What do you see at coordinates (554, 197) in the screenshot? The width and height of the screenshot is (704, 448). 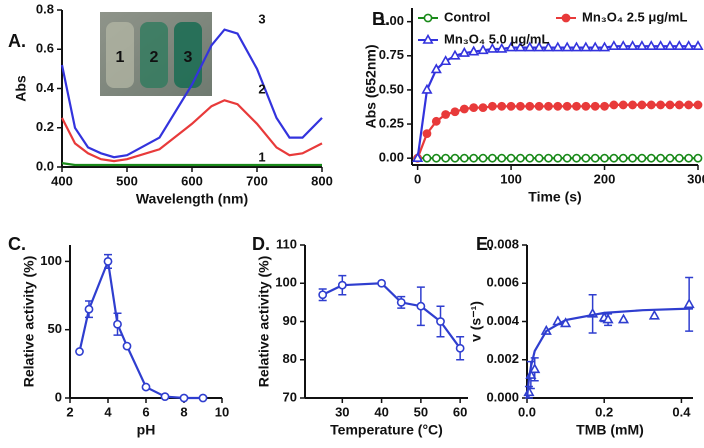 I see `x-axis-title: Time (s)` at bounding box center [554, 197].